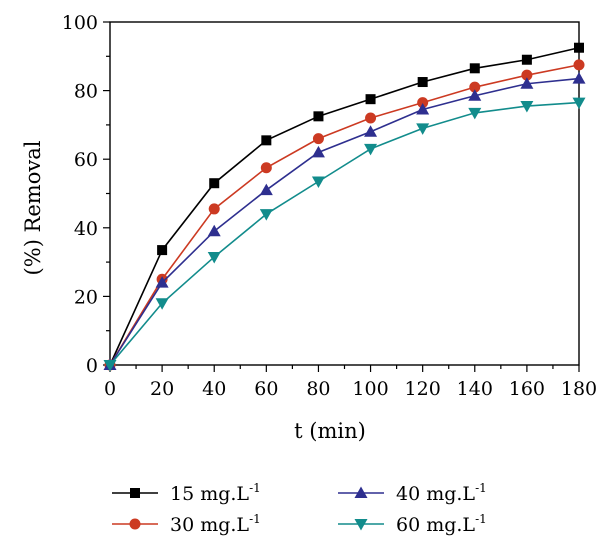 The height and width of the screenshot is (559, 600). I want to click on x-tick-label: 80, so click(318, 389).